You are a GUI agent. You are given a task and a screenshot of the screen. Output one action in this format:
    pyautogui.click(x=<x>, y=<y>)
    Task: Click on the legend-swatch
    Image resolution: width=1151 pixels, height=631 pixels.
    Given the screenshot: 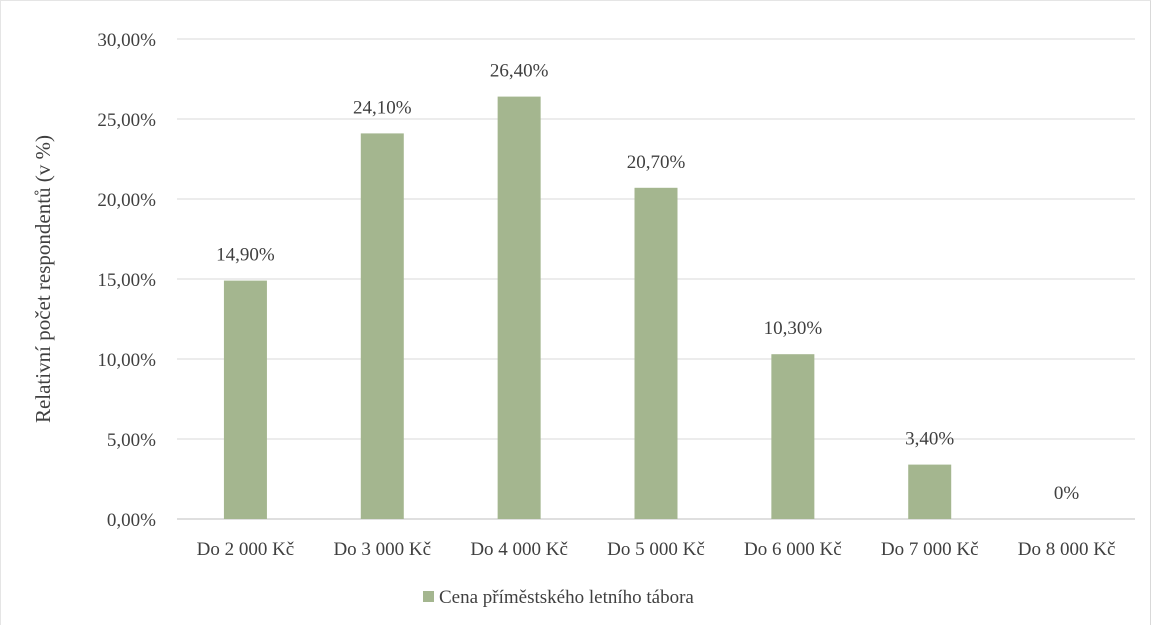 What is the action you would take?
    pyautogui.click(x=428, y=596)
    